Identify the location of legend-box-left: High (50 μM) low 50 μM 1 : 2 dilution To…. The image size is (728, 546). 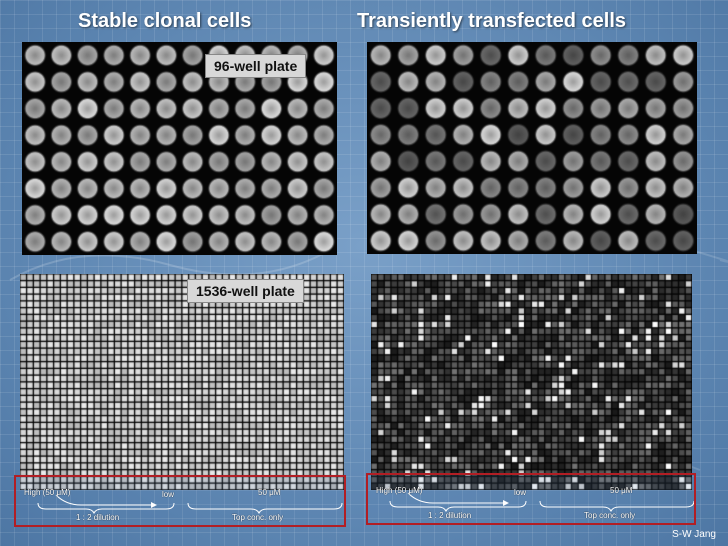
(180, 501).